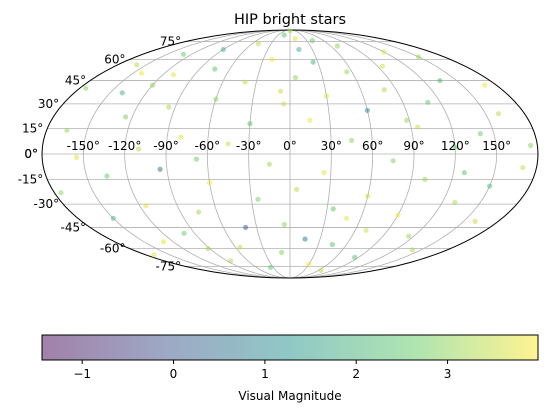  I want to click on colorbar-tick-label: 0, so click(174, 374).